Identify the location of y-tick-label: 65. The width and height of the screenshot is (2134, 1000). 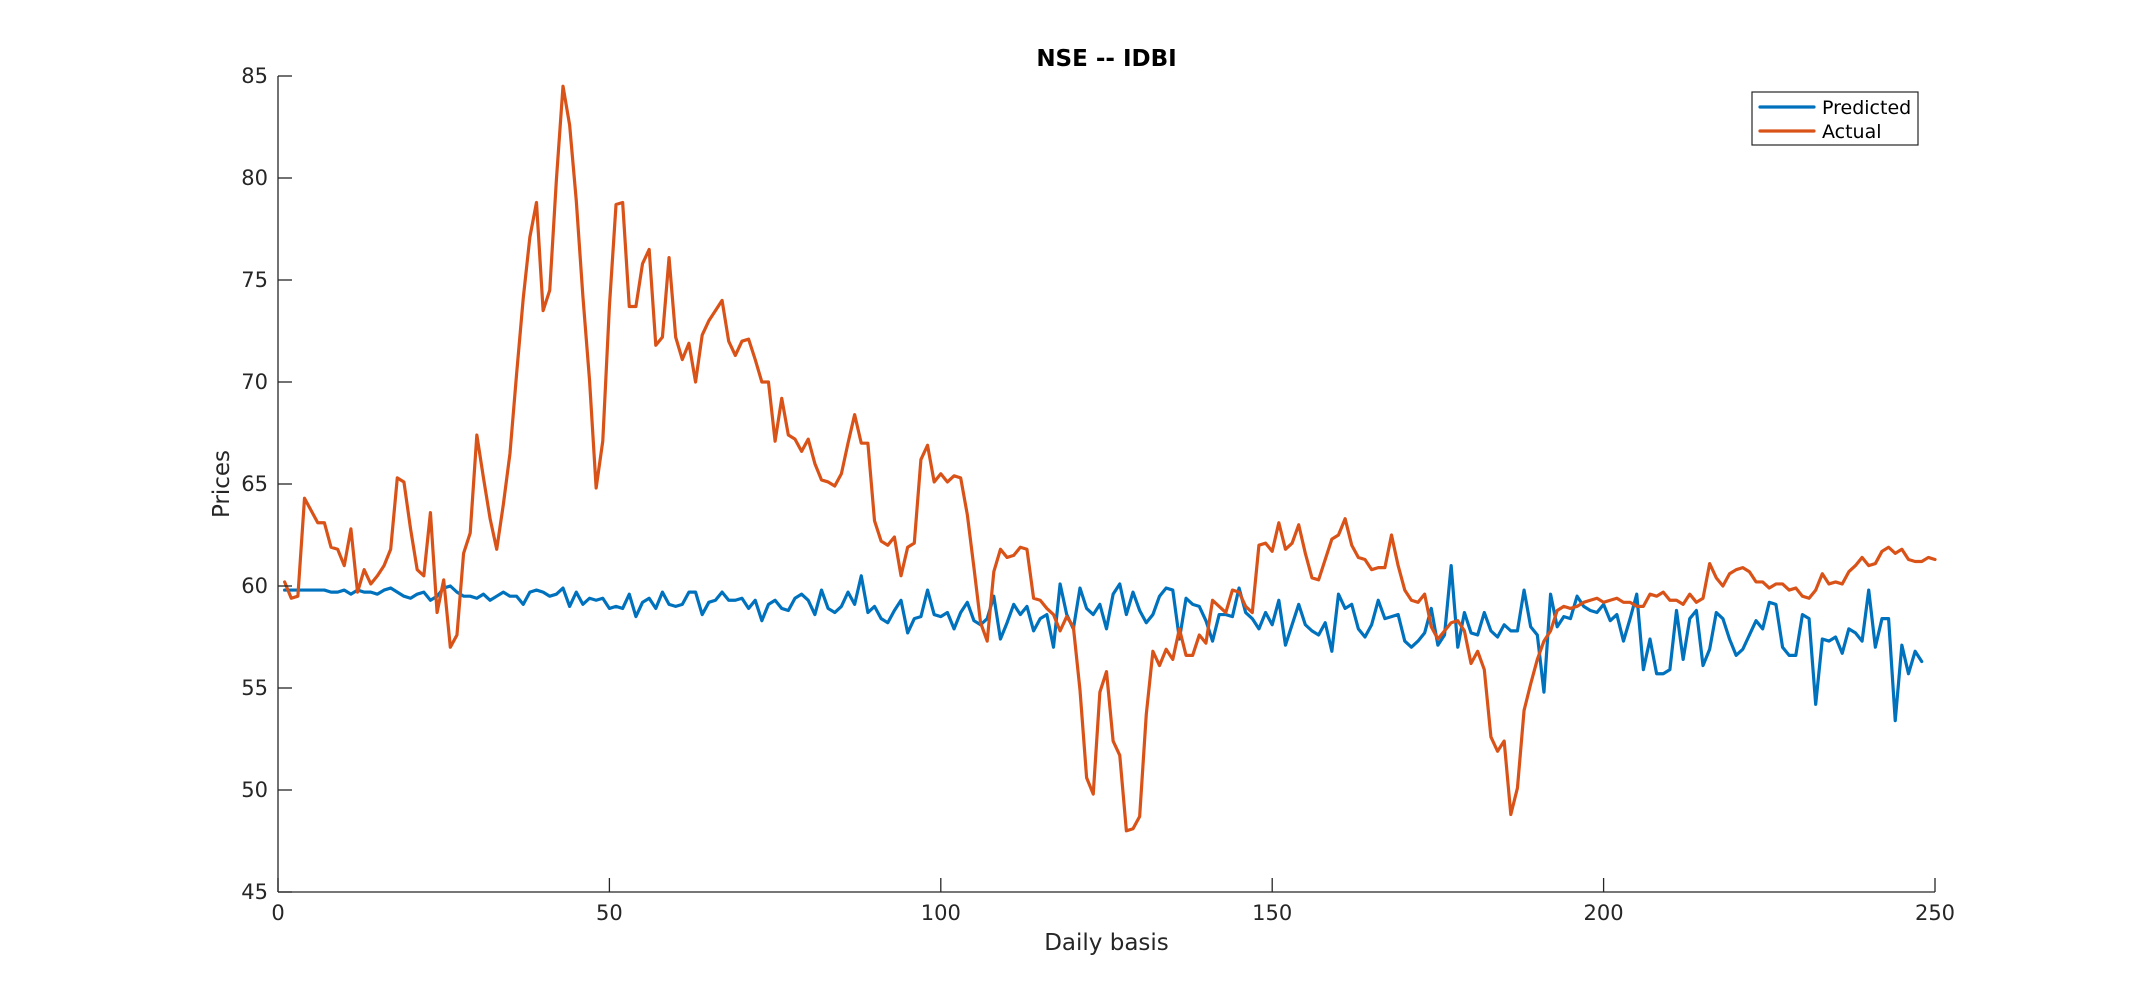
(254, 484).